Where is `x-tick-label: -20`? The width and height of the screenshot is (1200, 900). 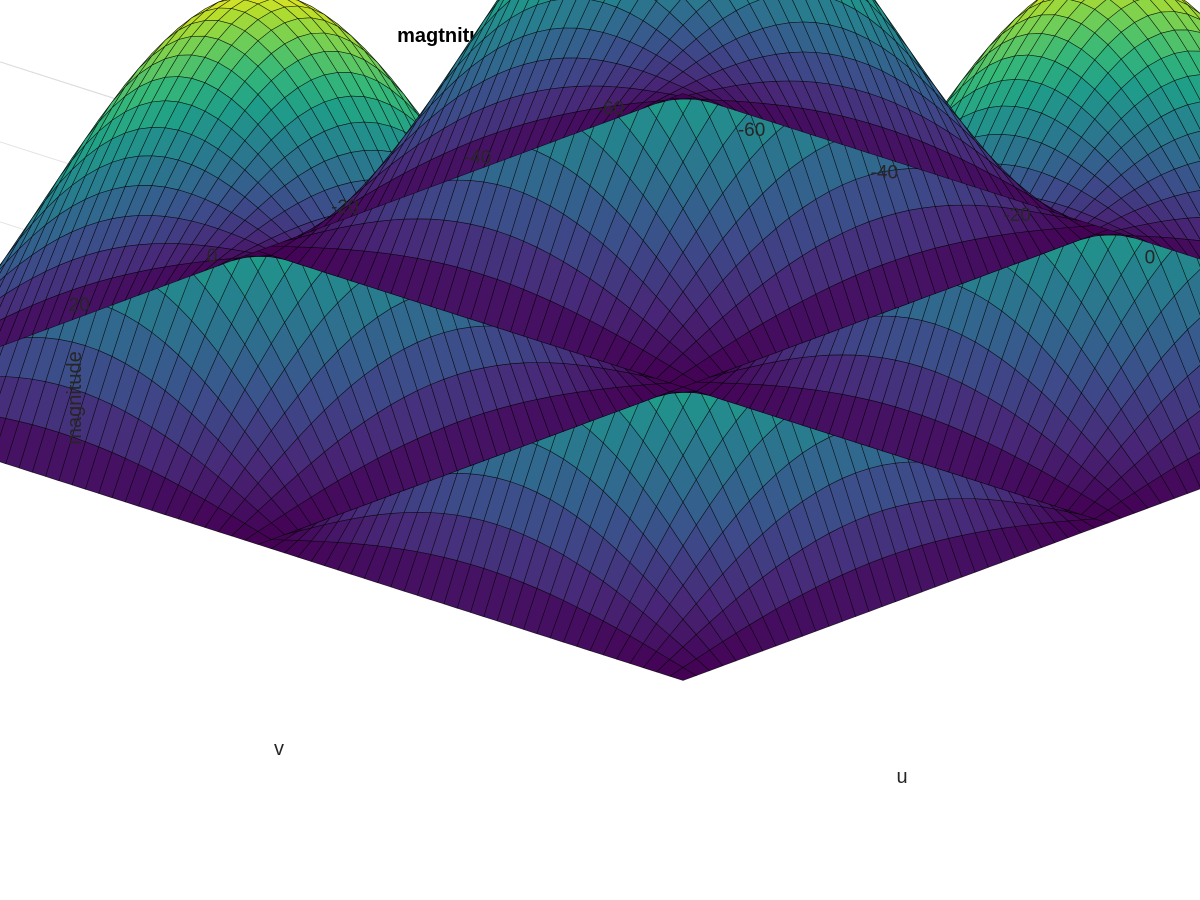 x-tick-label: -20 is located at coordinates (1016, 215).